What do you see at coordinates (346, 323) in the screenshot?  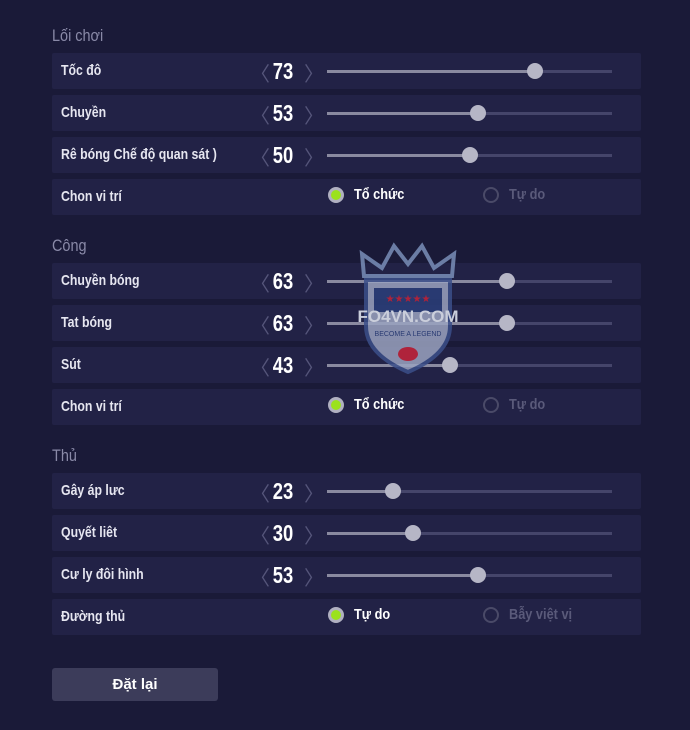 I see `slider-row: Tat bóng 〈 63 〉` at bounding box center [346, 323].